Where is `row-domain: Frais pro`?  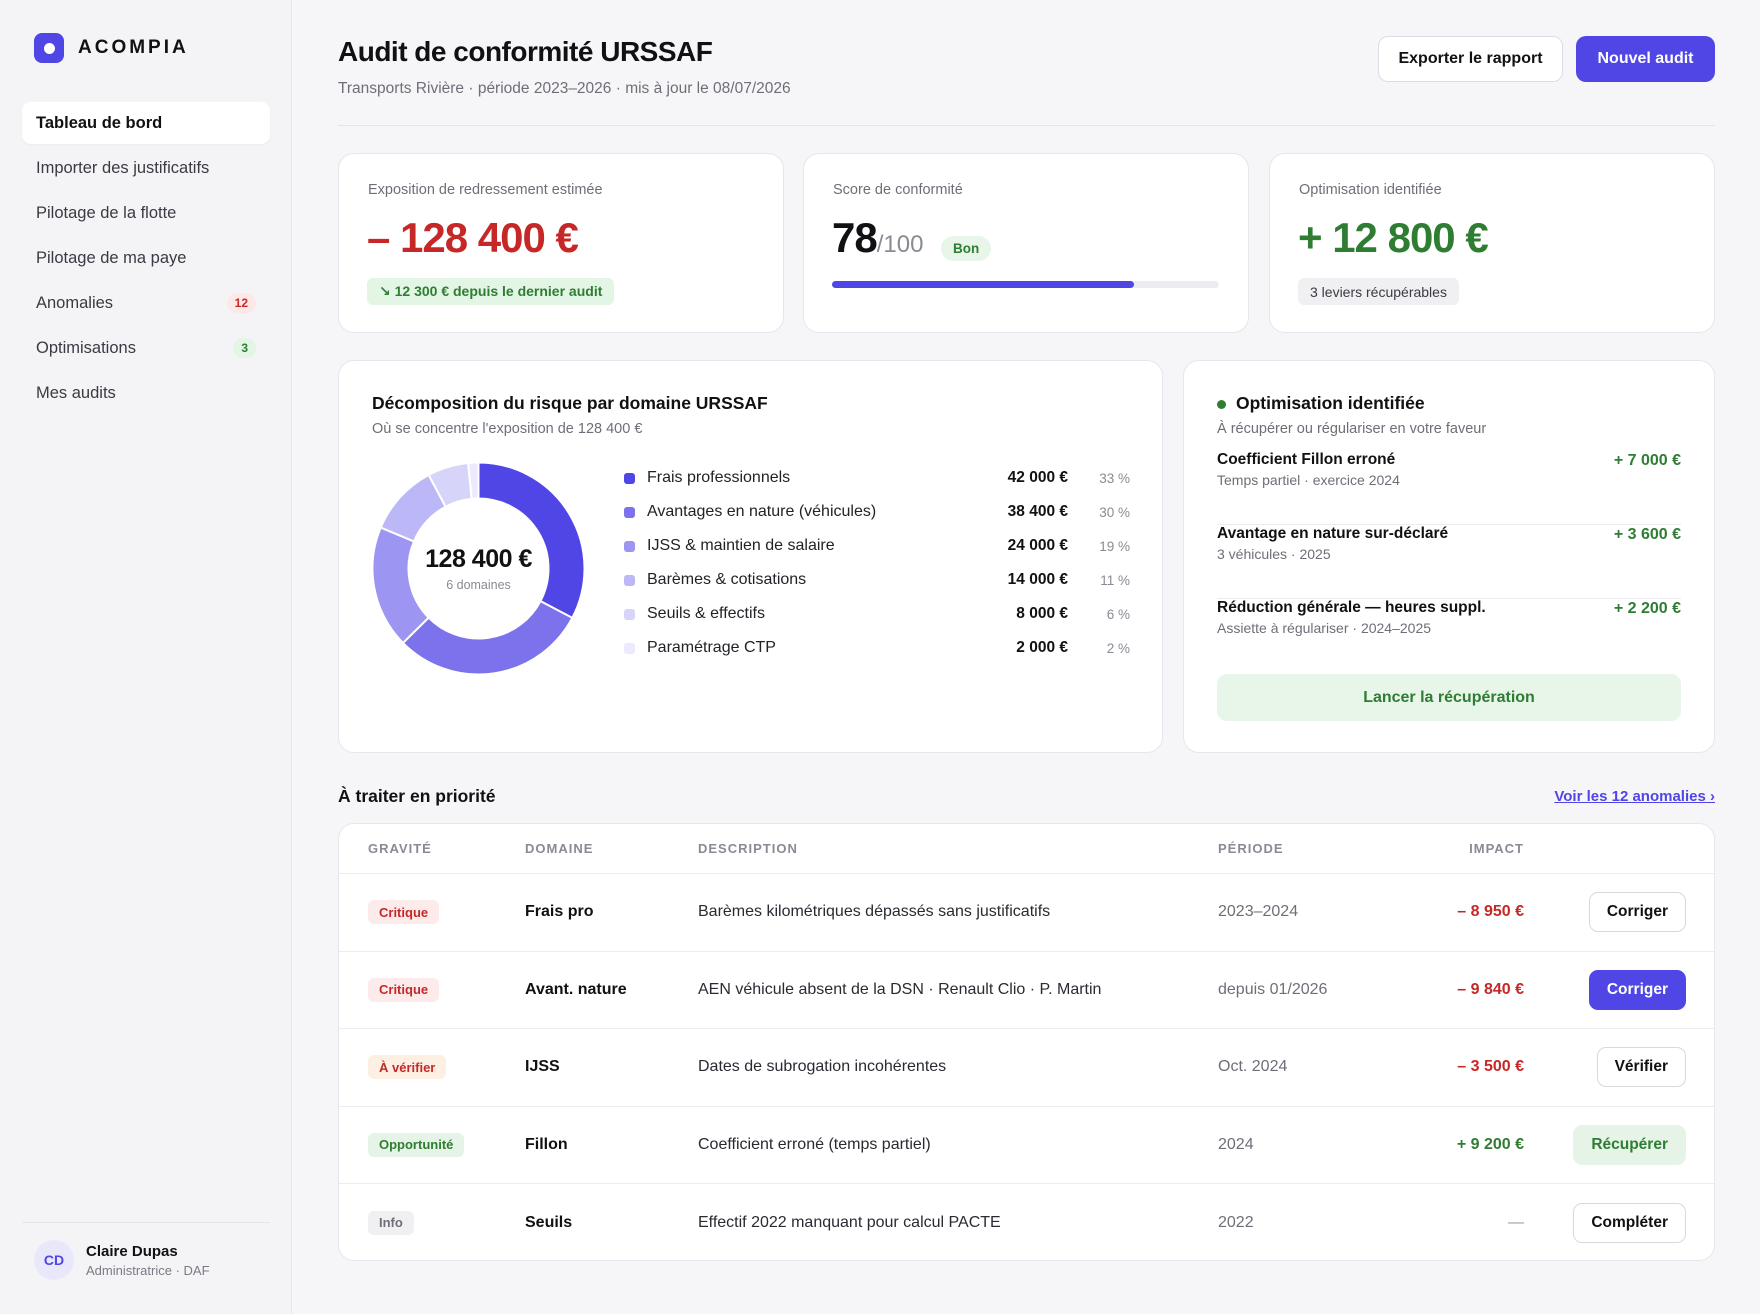 row-domain: Frais pro is located at coordinates (559, 912).